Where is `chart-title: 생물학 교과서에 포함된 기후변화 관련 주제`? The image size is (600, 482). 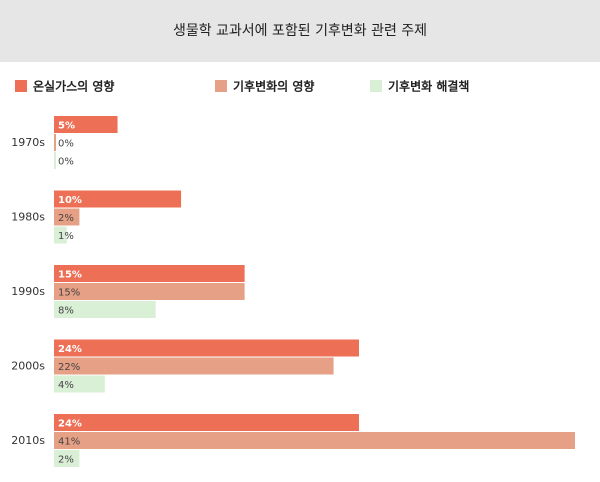 chart-title: 생물학 교과서에 포함된 기후변화 관련 주제 is located at coordinates (300, 31).